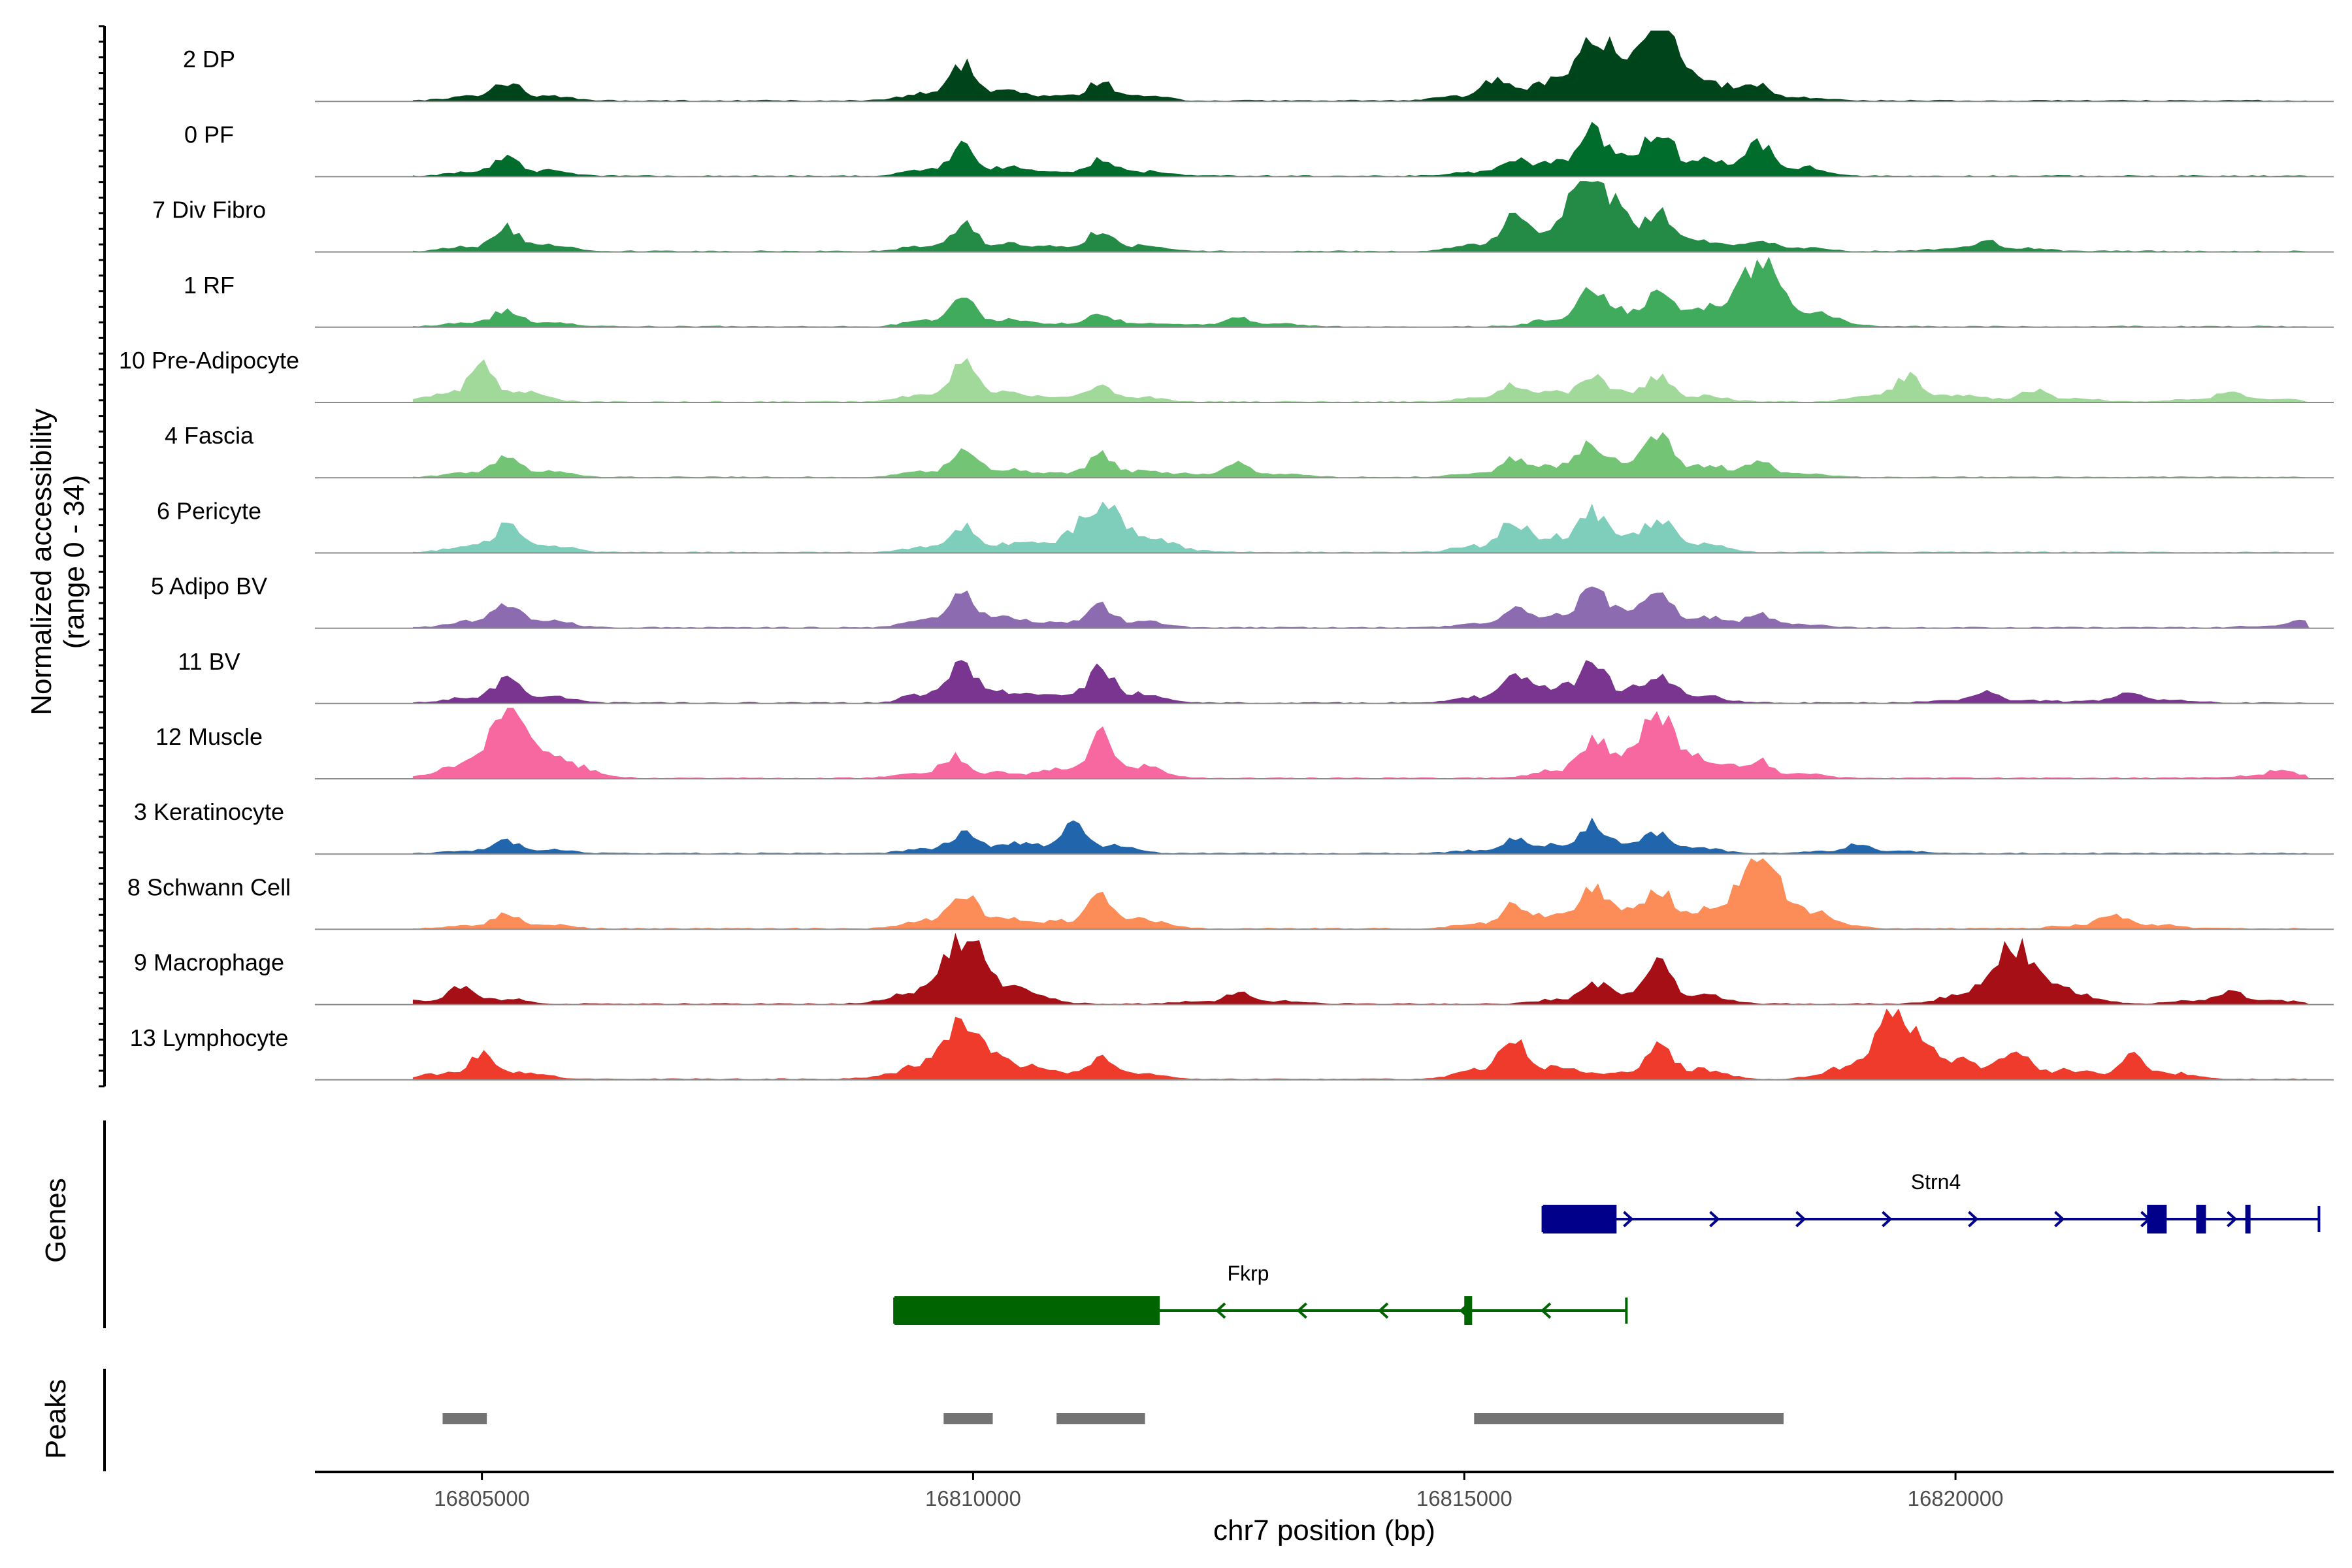  I want to click on x-axis-tick-label: 16820000, so click(1956, 1498).